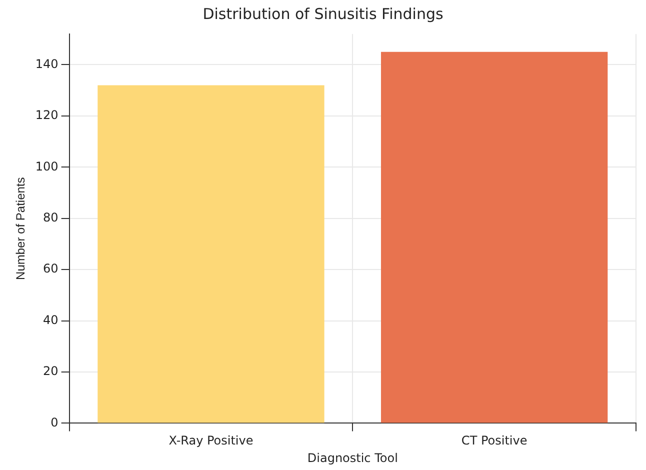 The height and width of the screenshot is (470, 646). I want to click on y-tick-label: 100, so click(46, 166).